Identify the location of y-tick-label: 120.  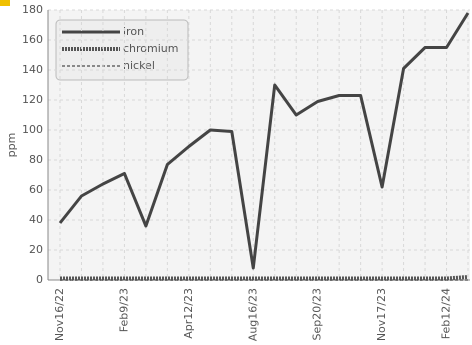
(32, 99).